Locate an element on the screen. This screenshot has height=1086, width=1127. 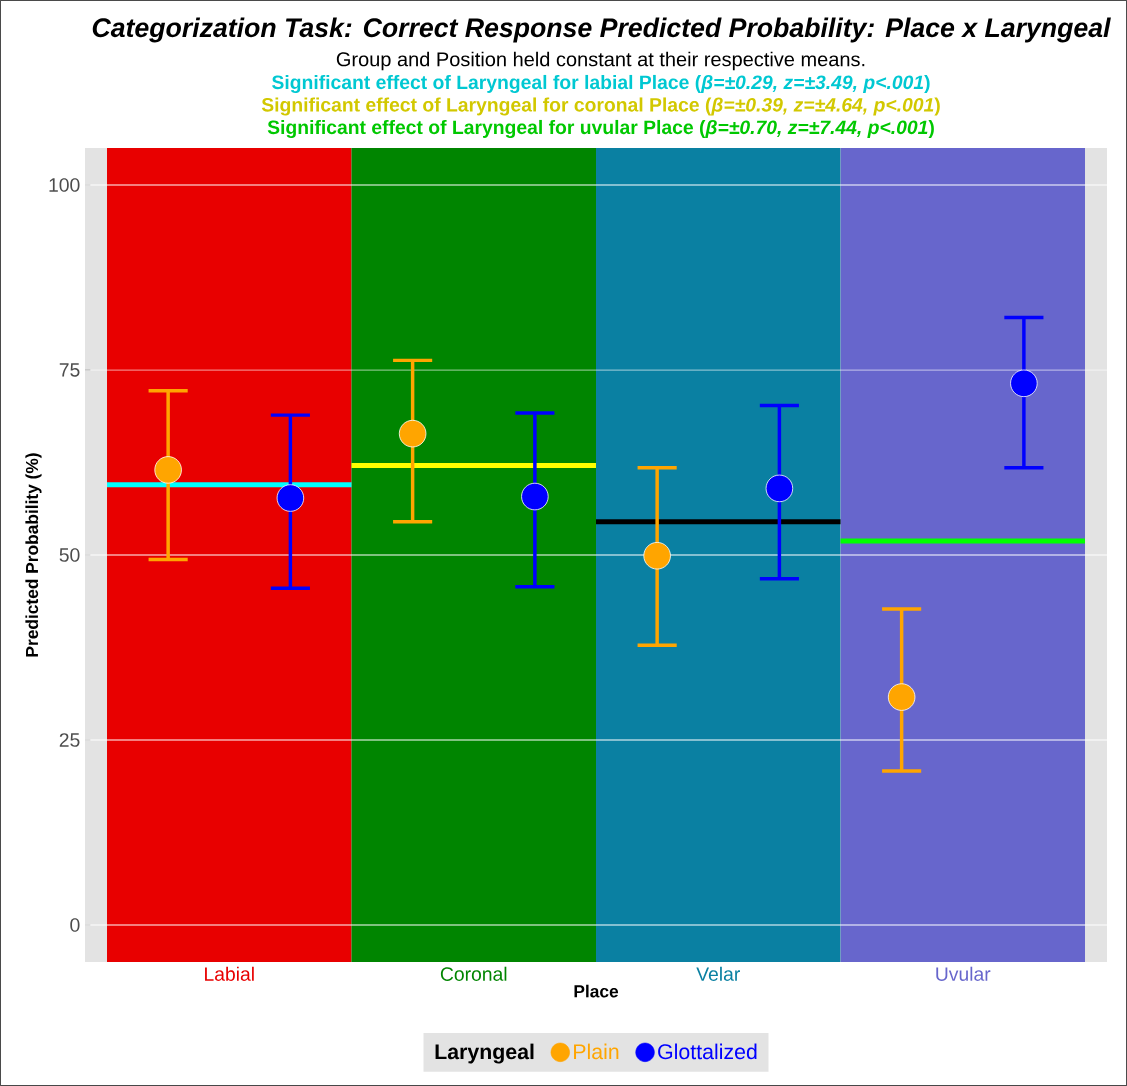
legend-label: Plain is located at coordinates (596, 1051).